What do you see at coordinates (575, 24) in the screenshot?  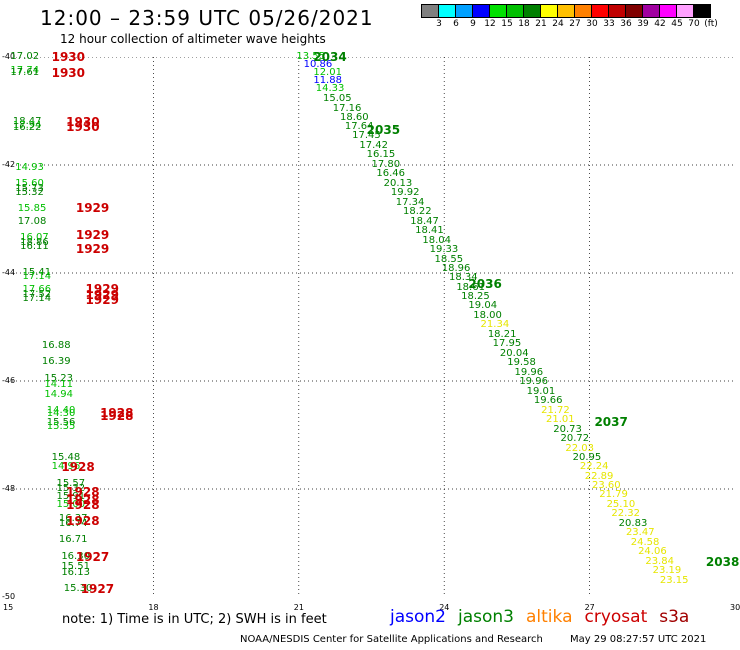 I see `legend-label: 27` at bounding box center [575, 24].